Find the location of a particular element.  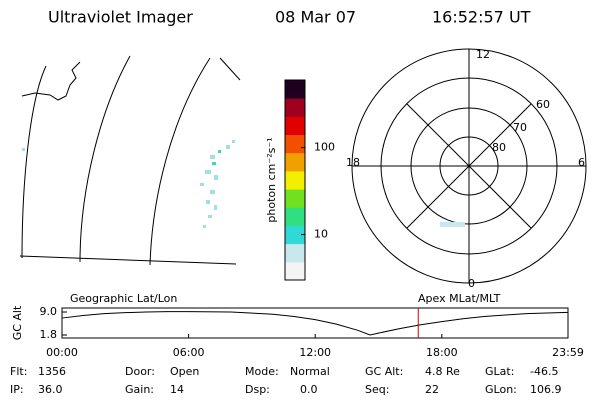

field-value: Normal is located at coordinates (310, 371).